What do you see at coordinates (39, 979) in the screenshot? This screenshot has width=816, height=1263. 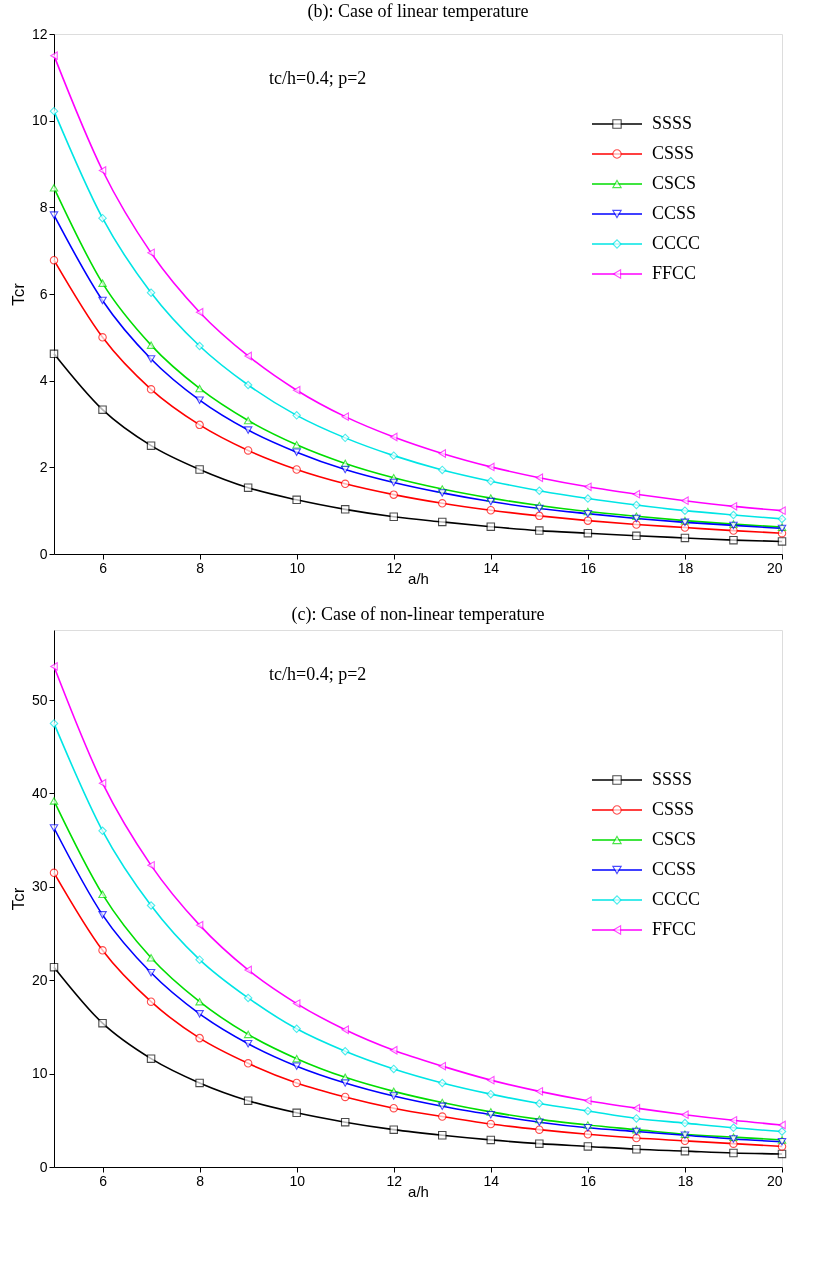 I see `y-tick-label: 20` at bounding box center [39, 979].